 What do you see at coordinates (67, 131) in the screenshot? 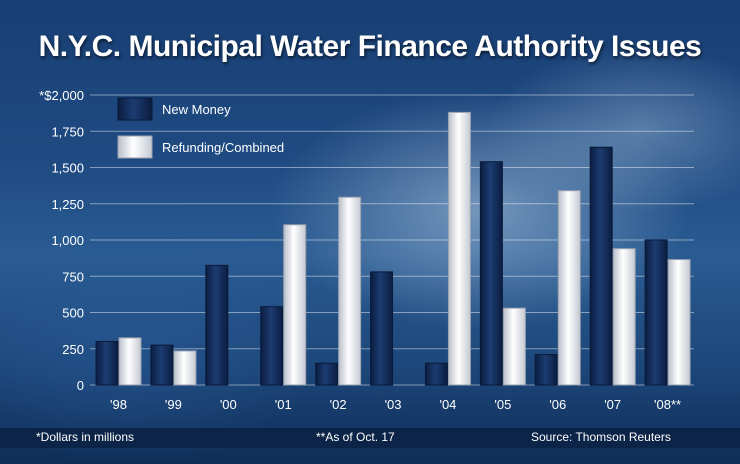
I see `y-tick-label: 1,750` at bounding box center [67, 131].